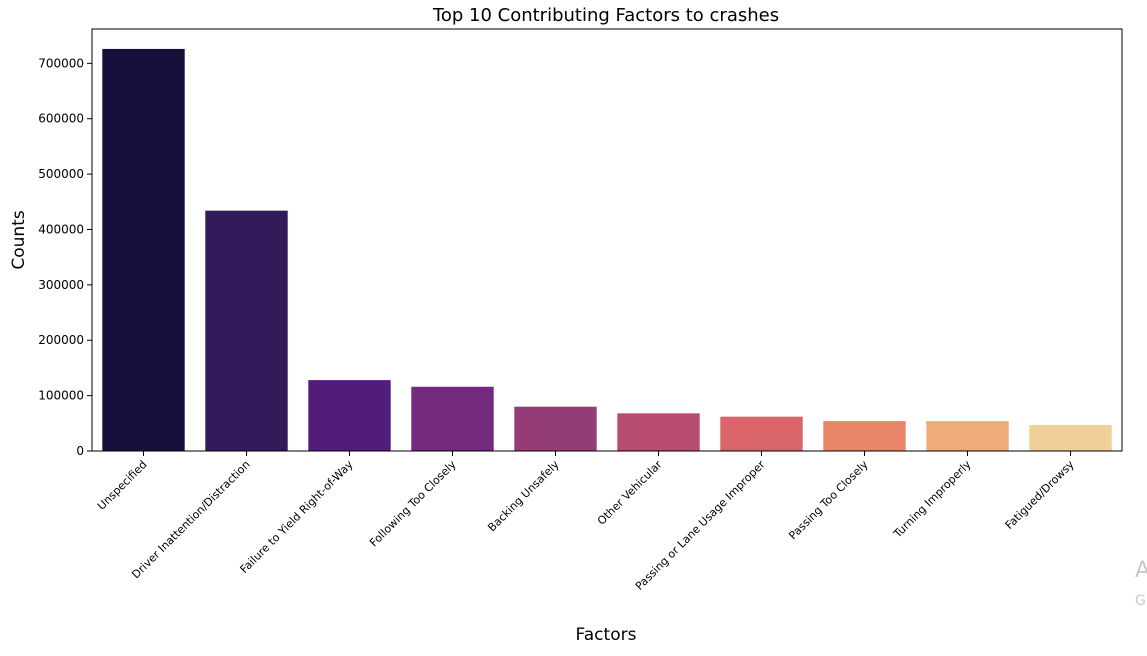 This screenshot has width=1147, height=656. What do you see at coordinates (1140, 601) in the screenshot?
I see `watermark-subtext: G` at bounding box center [1140, 601].